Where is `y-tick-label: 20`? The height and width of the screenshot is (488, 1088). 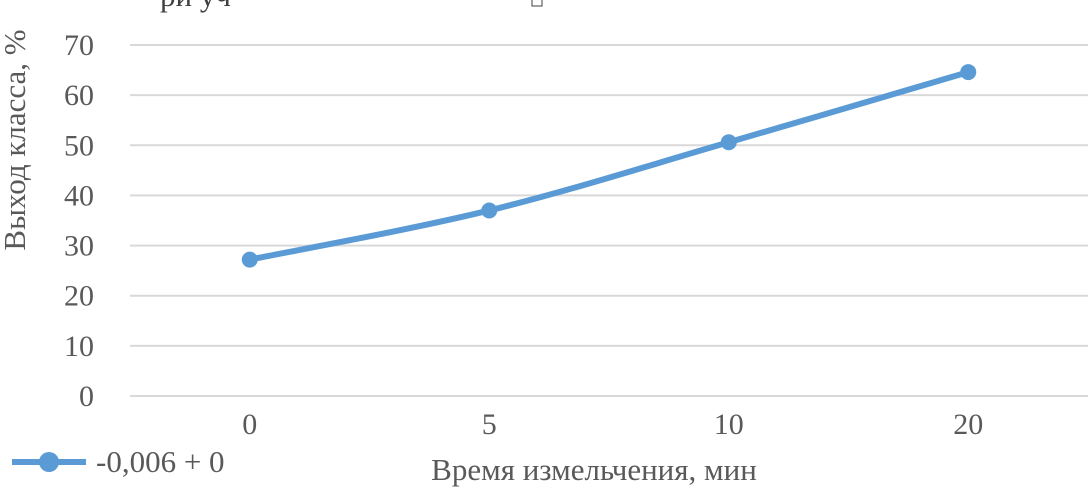
y-tick-label: 20 is located at coordinates (79, 296).